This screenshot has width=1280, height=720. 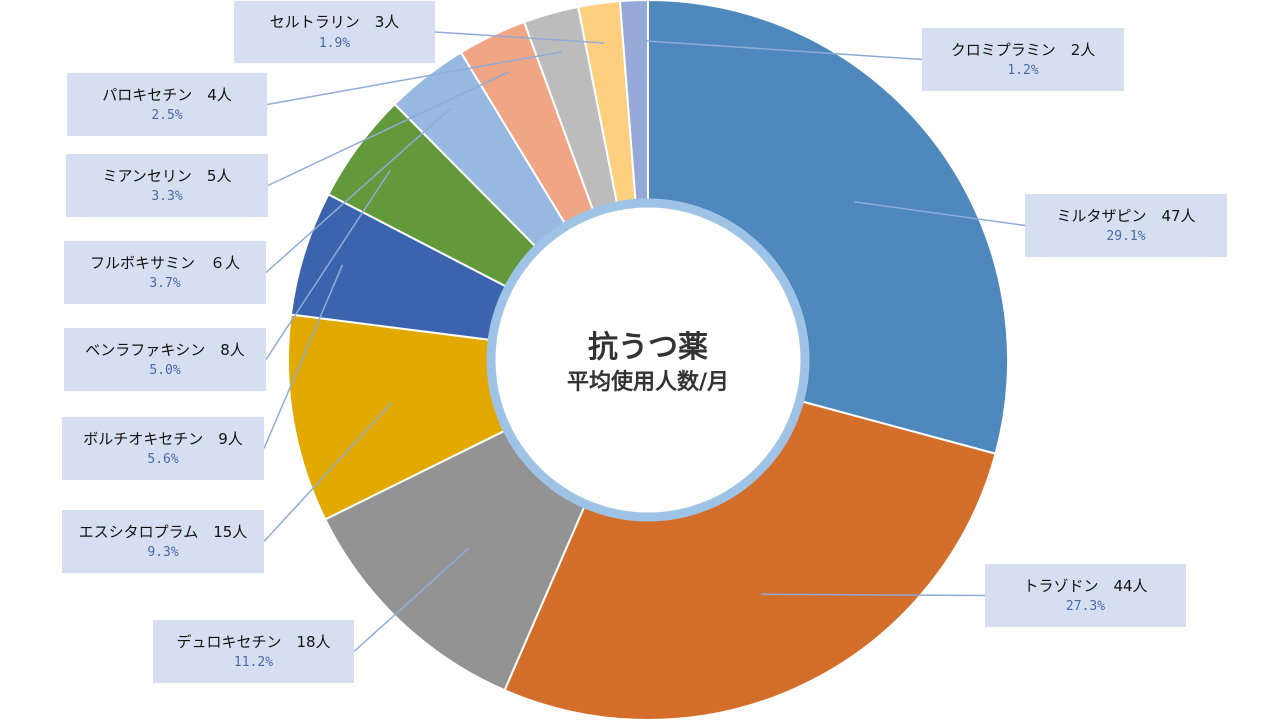 I want to click on data-label-percent: 5.0%, so click(x=165, y=370).